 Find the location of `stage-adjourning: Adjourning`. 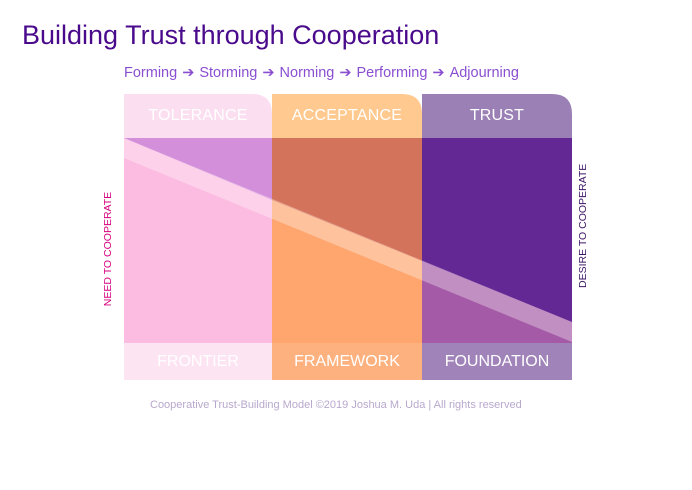

stage-adjourning: Adjourning is located at coordinates (484, 73).